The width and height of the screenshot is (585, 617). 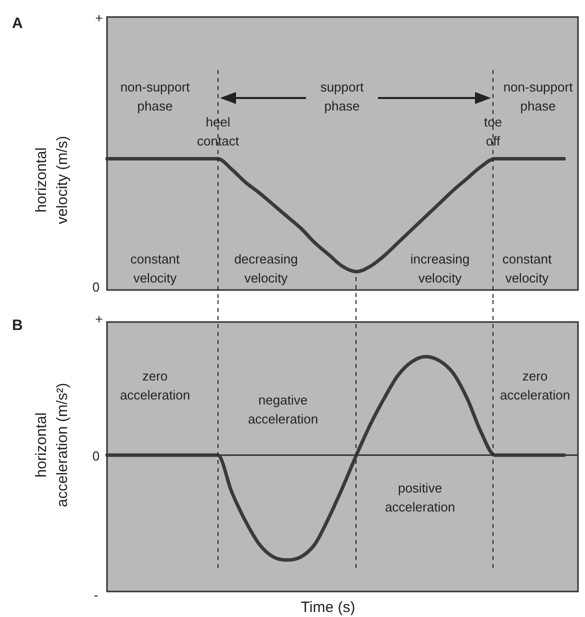 I want to click on y-axis-title: horizontal acceleration (m/s²), so click(x=52, y=445).